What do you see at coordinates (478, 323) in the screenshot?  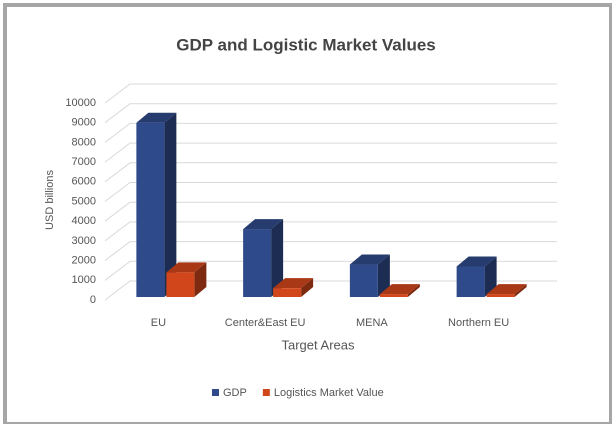 I see `x-tick-label: Northern EU` at bounding box center [478, 323].